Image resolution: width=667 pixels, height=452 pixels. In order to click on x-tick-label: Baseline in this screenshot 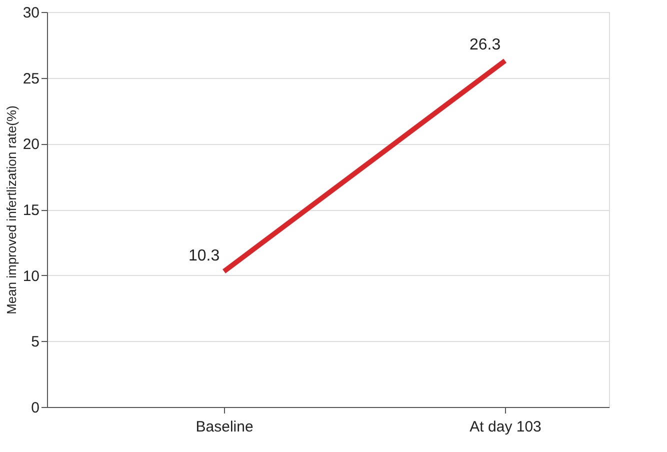, I will do `click(225, 427)`.